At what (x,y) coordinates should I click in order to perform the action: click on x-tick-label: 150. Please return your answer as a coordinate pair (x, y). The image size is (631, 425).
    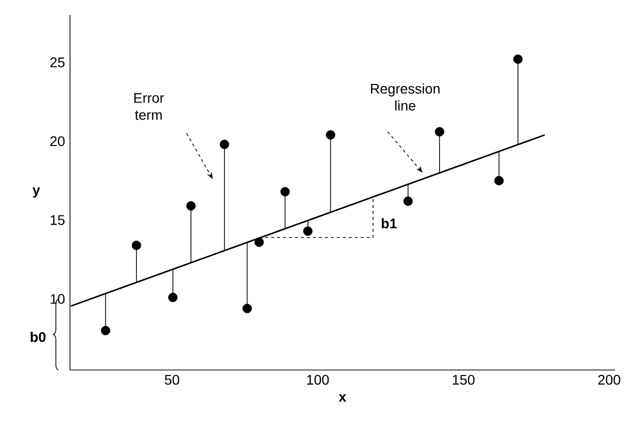
    Looking at the image, I should click on (463, 379).